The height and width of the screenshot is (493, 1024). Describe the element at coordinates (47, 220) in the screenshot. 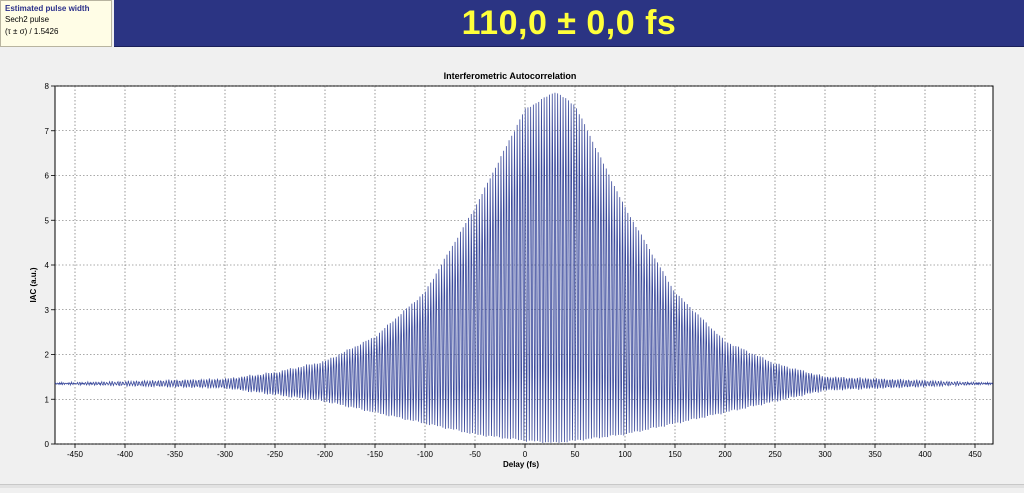

I see `y-tick-label: 5` at that location.